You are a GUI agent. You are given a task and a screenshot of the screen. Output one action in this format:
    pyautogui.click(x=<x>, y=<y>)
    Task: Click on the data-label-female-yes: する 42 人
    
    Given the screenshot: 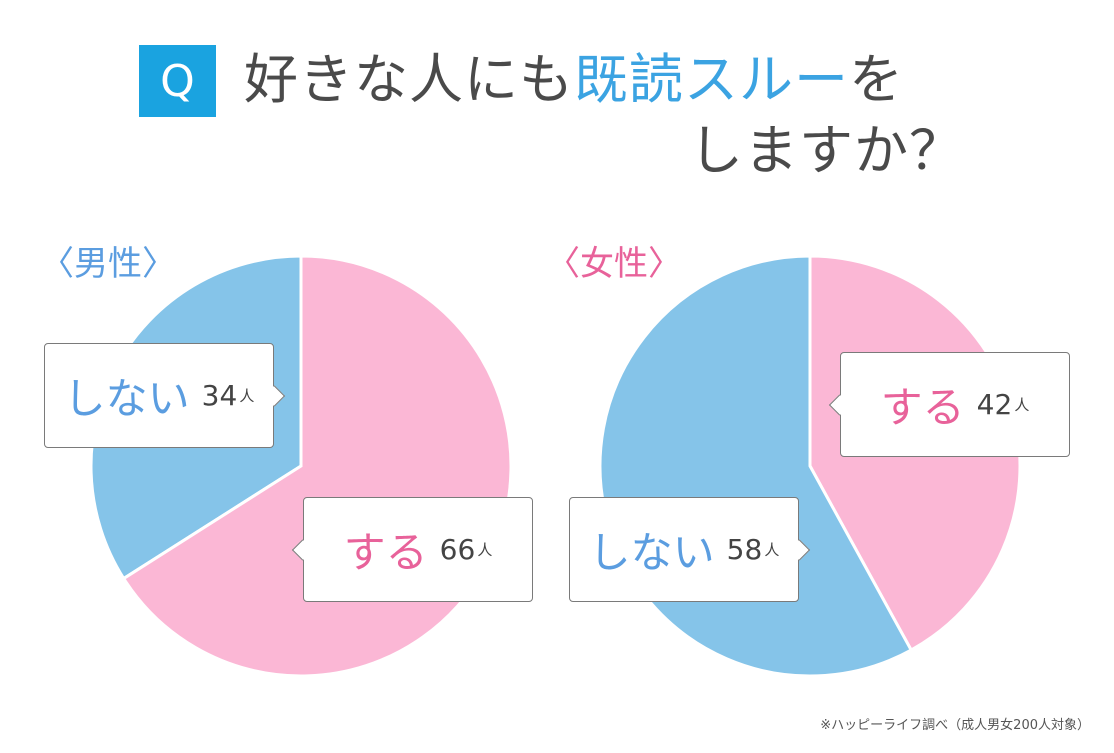 What is the action you would take?
    pyautogui.click(x=955, y=404)
    